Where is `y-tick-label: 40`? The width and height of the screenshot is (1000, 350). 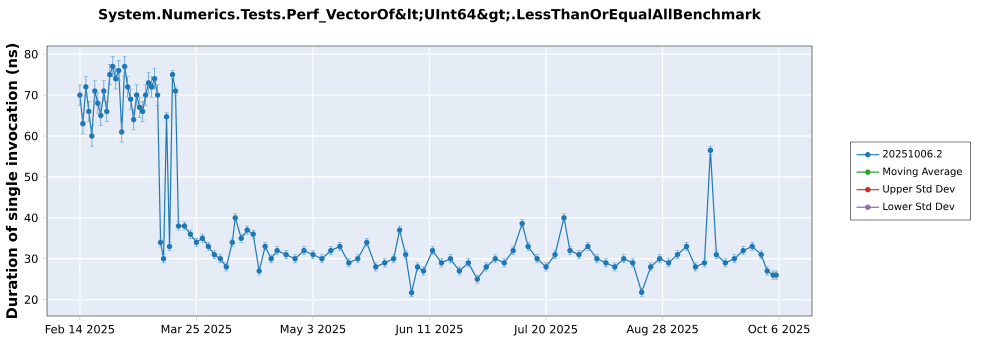
y-tick-label: 40 is located at coordinates (31, 218).